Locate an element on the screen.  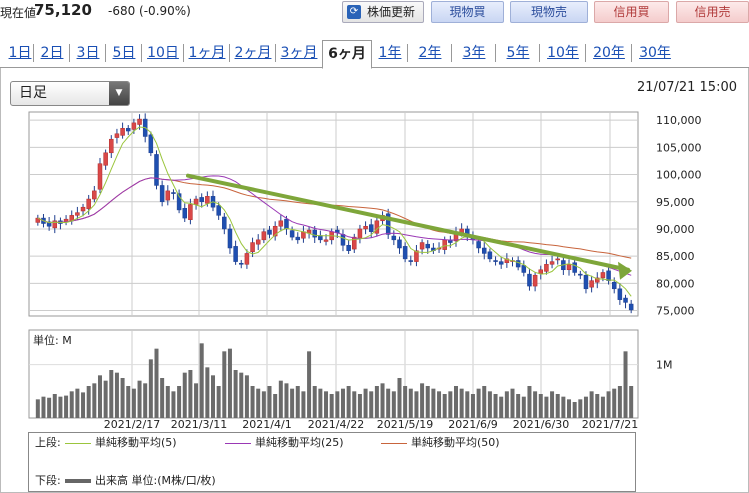
tab-period-3: 5日 is located at coordinates (124, 53).